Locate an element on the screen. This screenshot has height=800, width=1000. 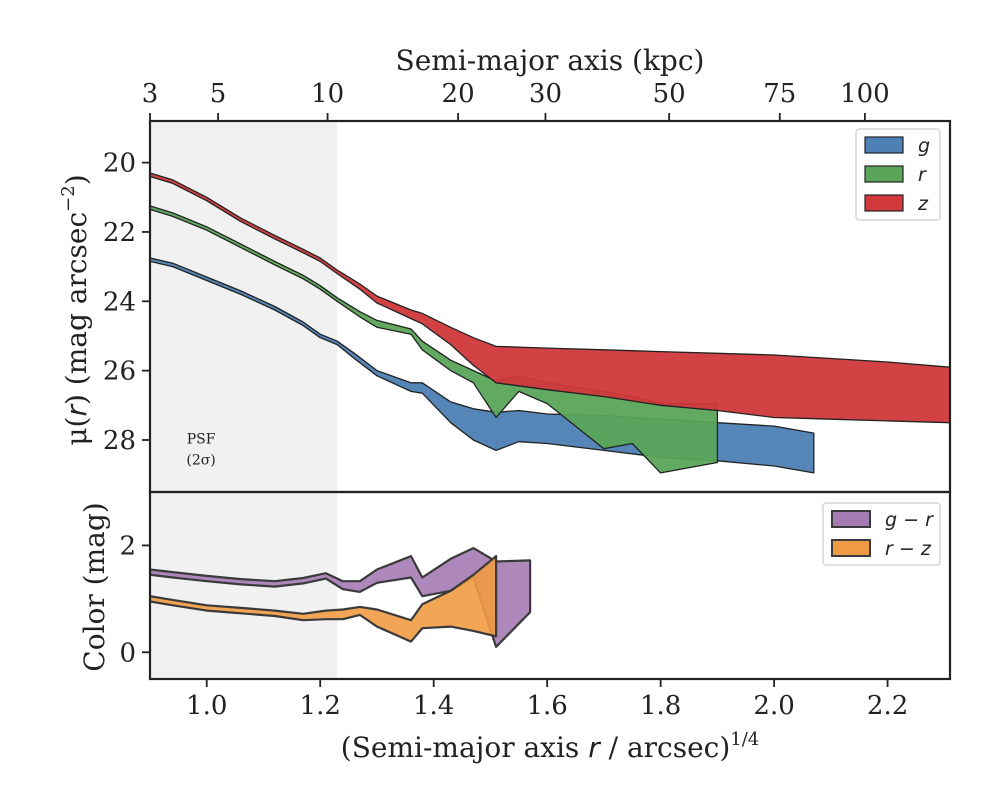
psf-annotation-line2: (2σ) is located at coordinates (200, 460).